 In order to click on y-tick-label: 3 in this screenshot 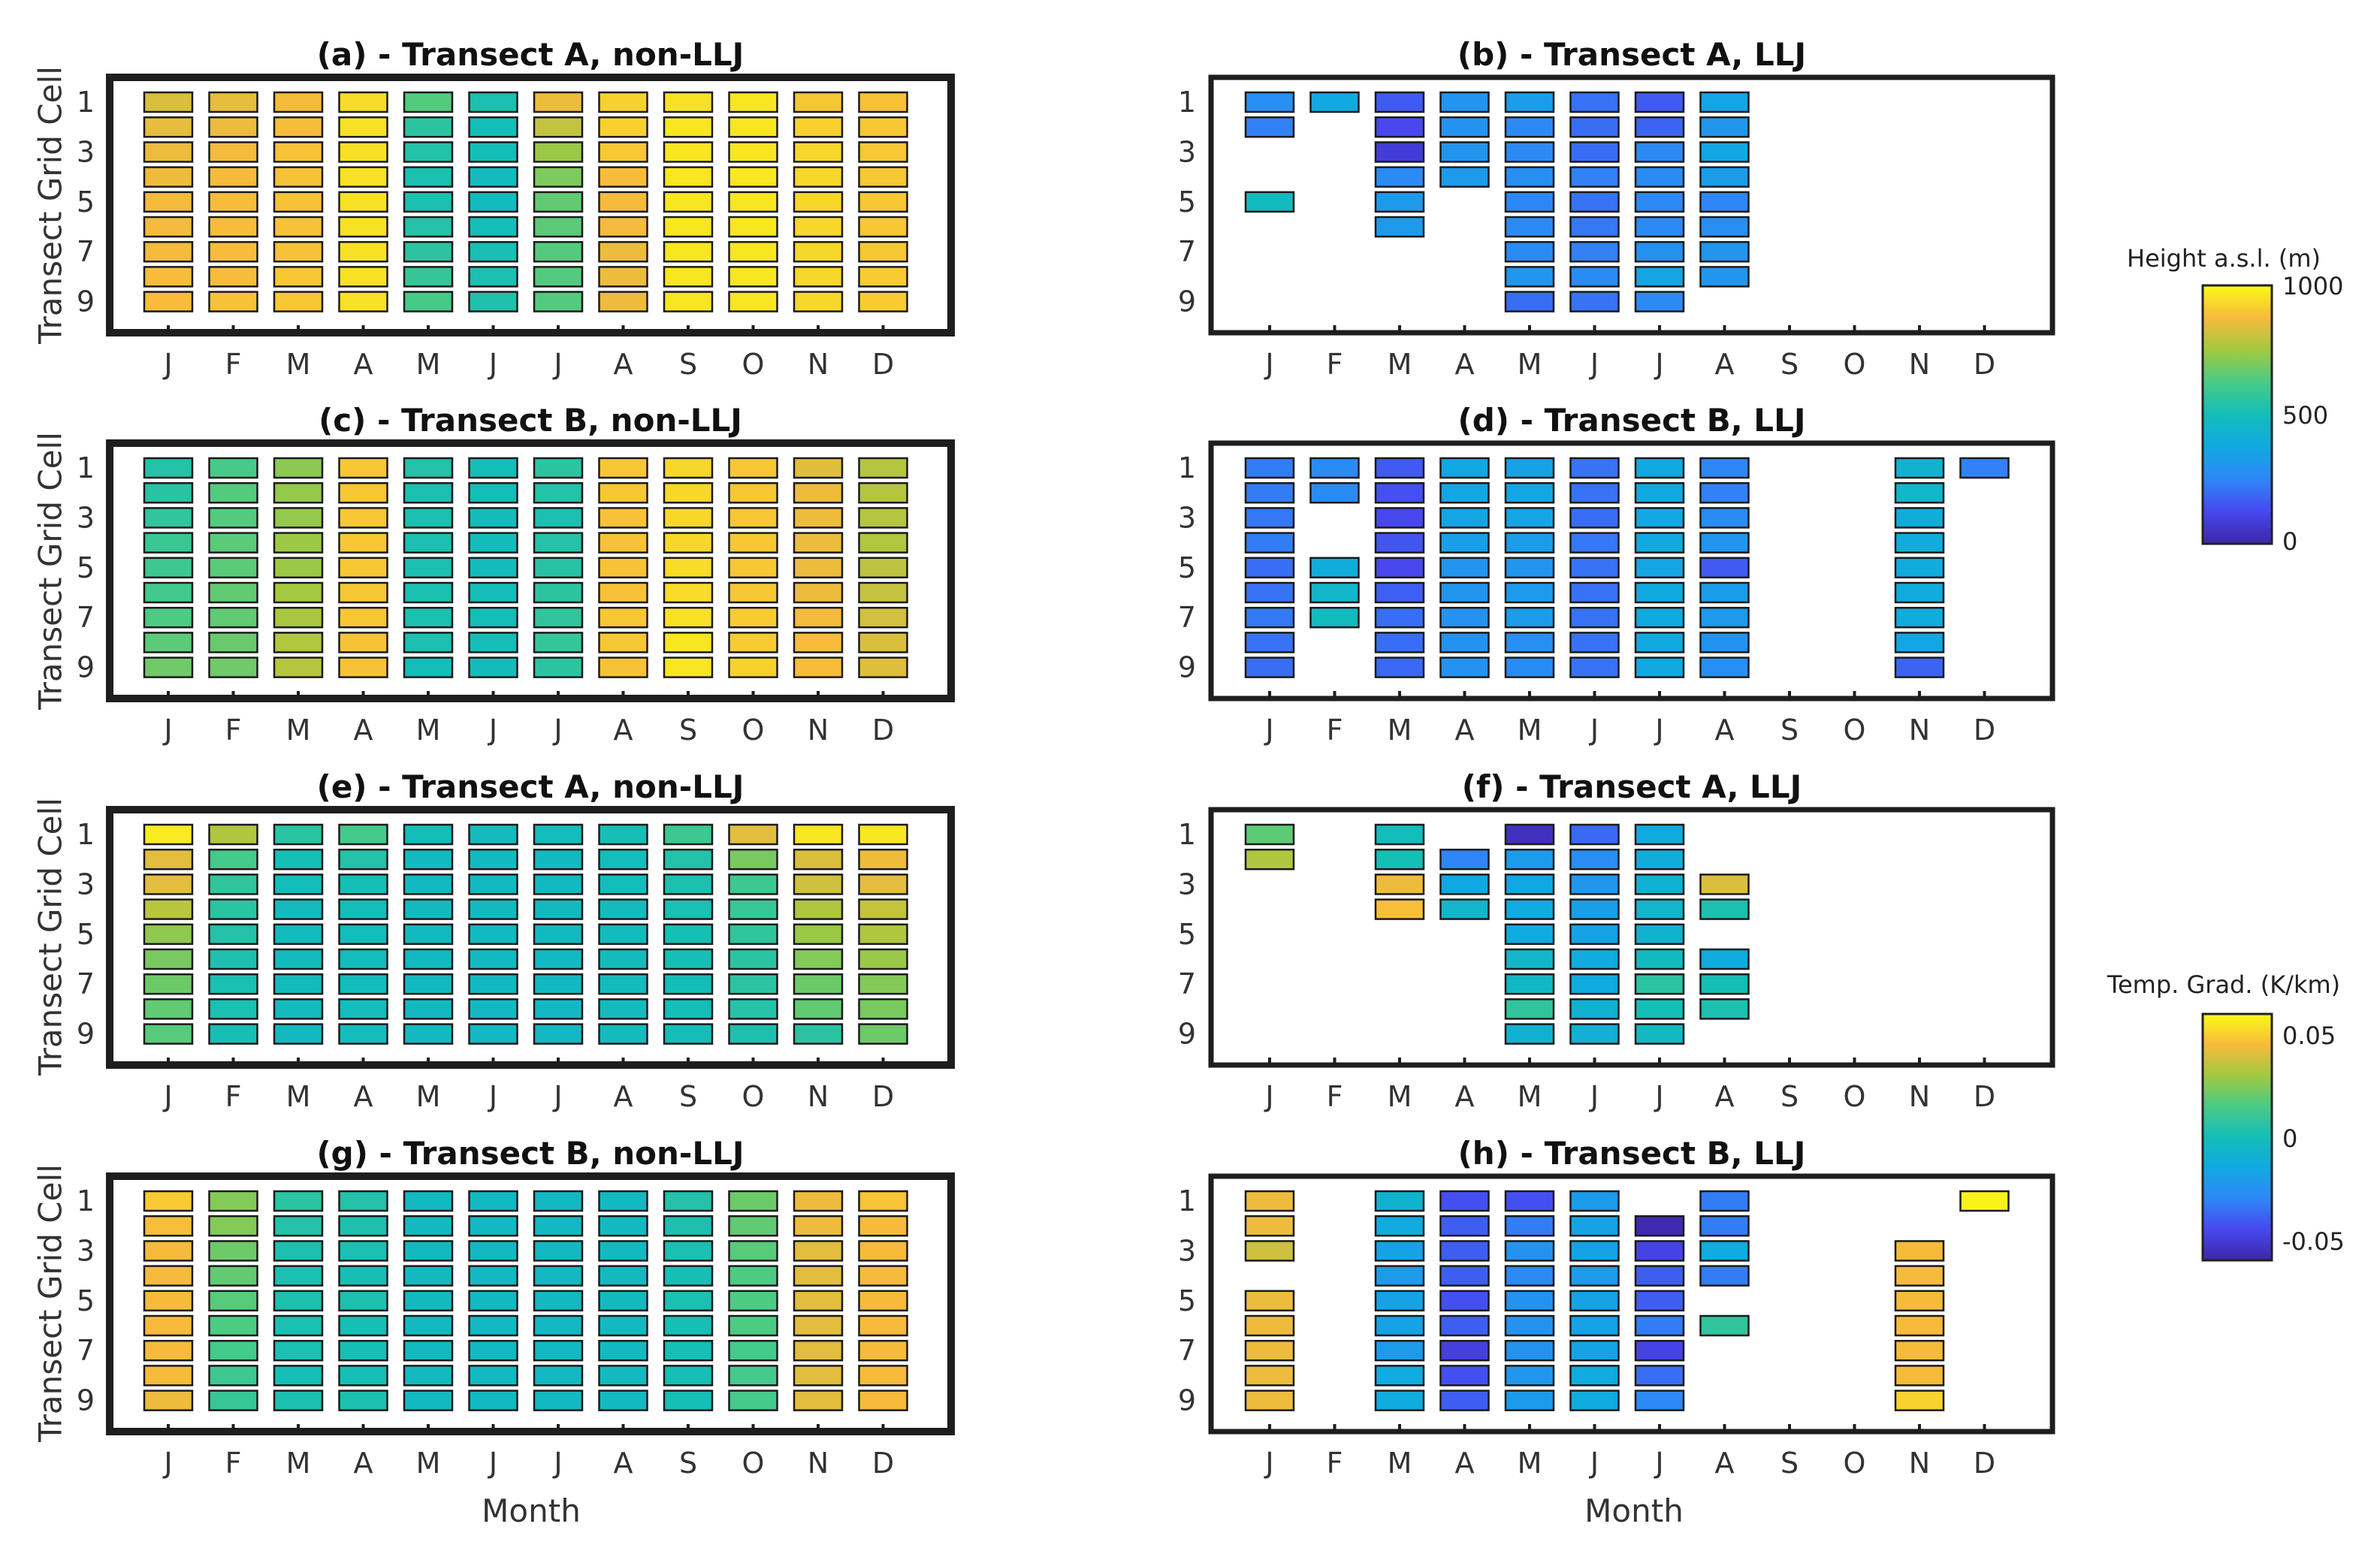, I will do `click(1187, 884)`.